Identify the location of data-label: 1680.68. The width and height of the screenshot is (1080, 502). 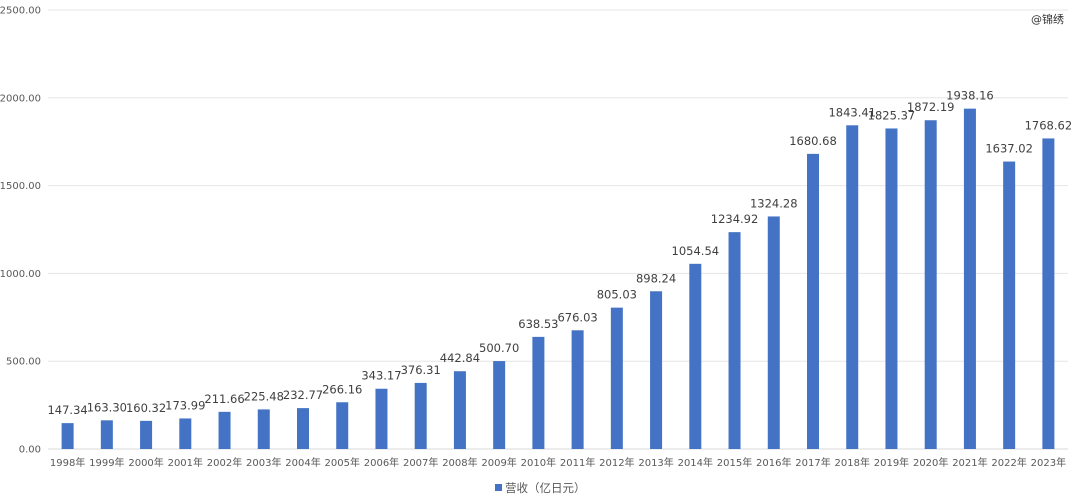
(813, 141).